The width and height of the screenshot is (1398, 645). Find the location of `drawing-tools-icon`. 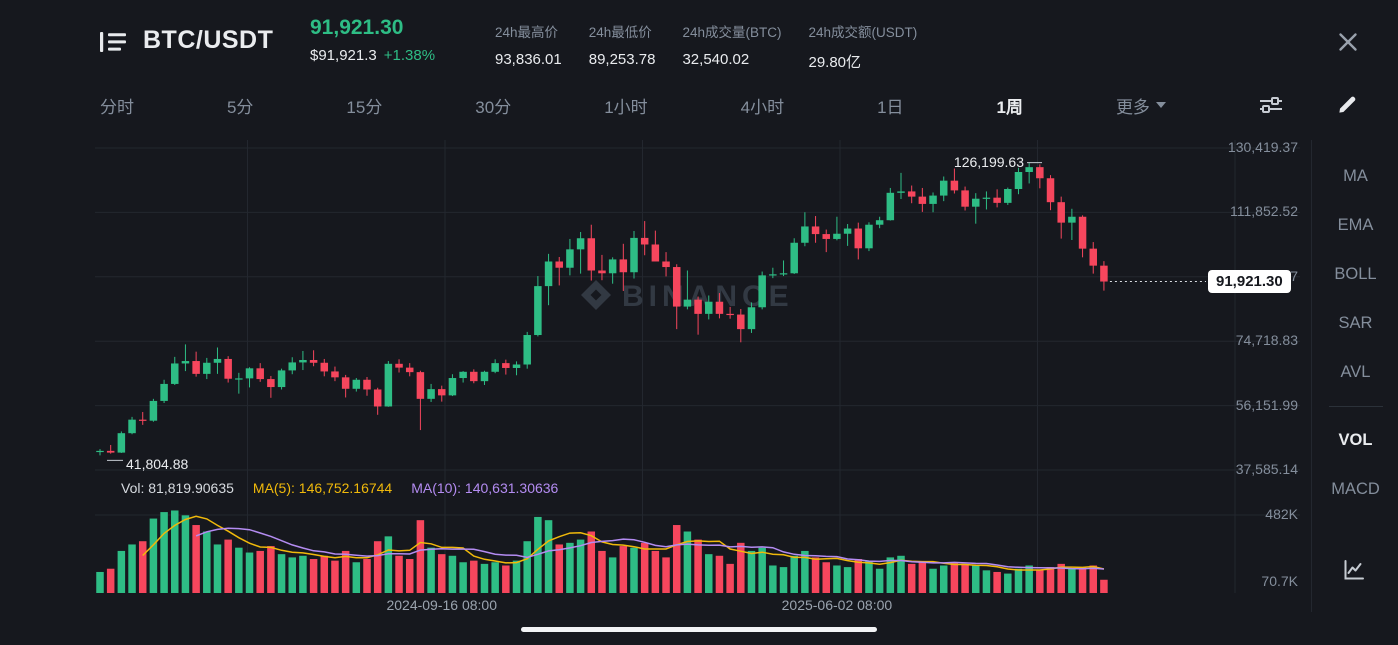

drawing-tools-icon is located at coordinates (1348, 104).